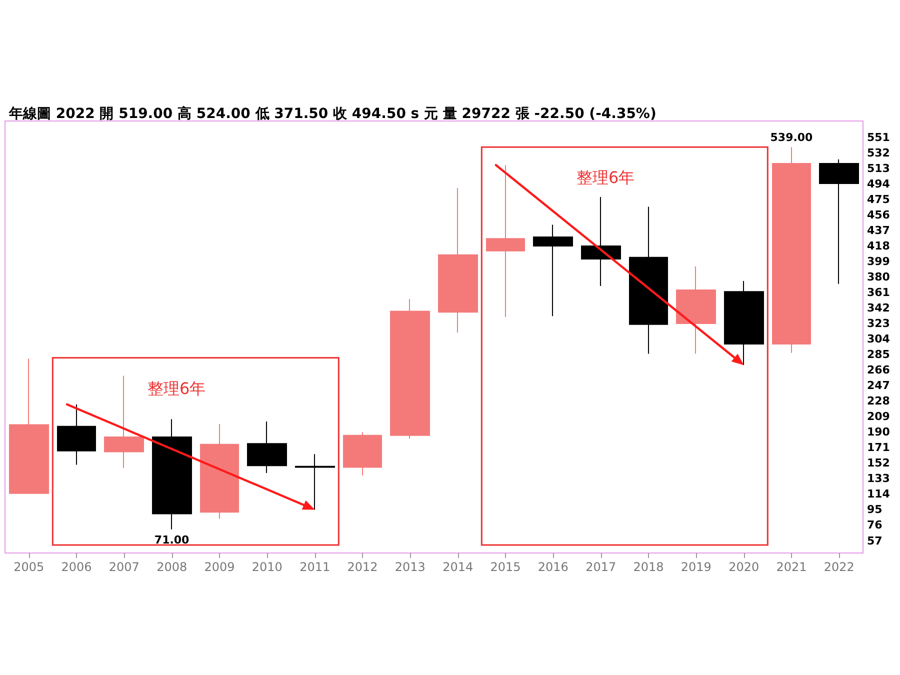 This screenshot has width=900, height=675. I want to click on y-tick-label: 361, so click(878, 292).